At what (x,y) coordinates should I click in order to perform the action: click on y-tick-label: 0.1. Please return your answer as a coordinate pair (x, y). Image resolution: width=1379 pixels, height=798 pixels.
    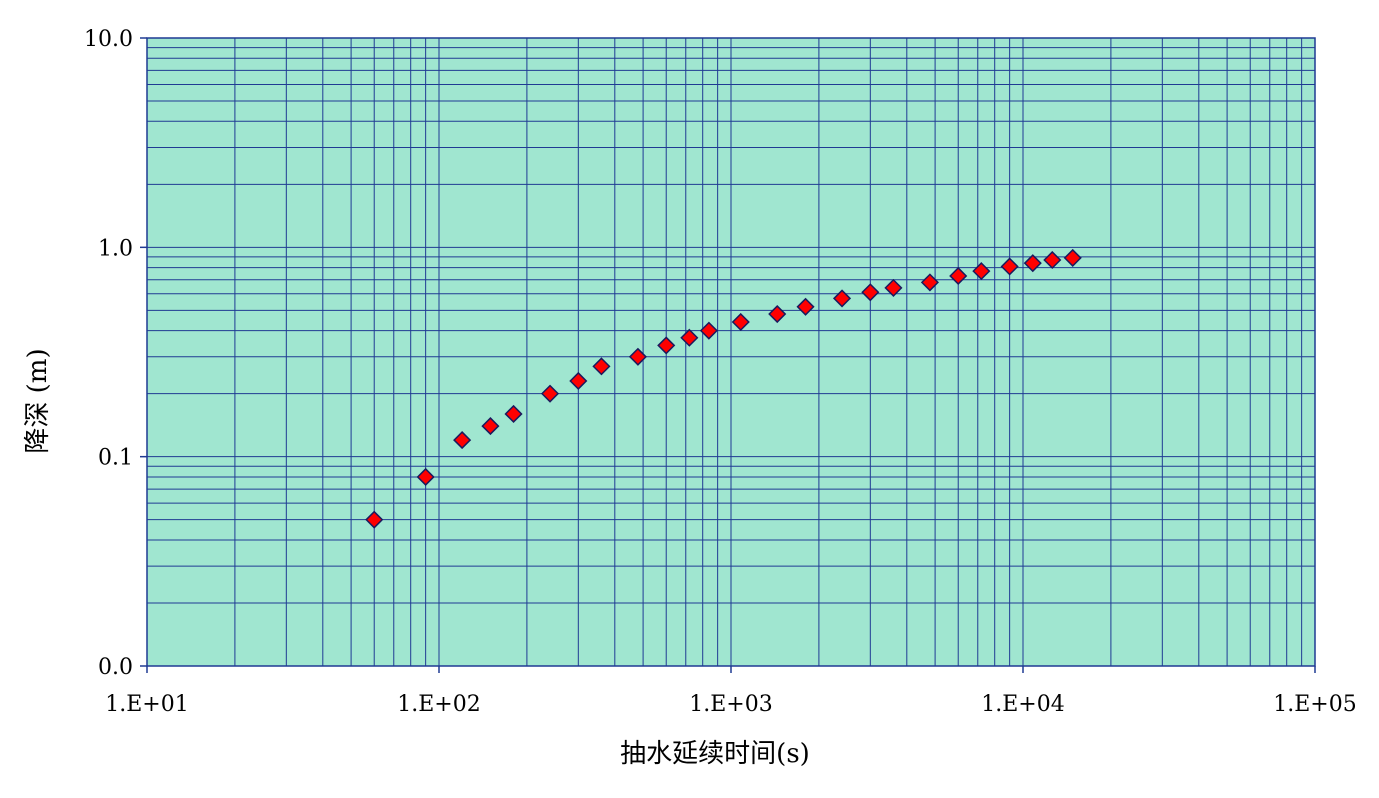
    Looking at the image, I should click on (115, 458).